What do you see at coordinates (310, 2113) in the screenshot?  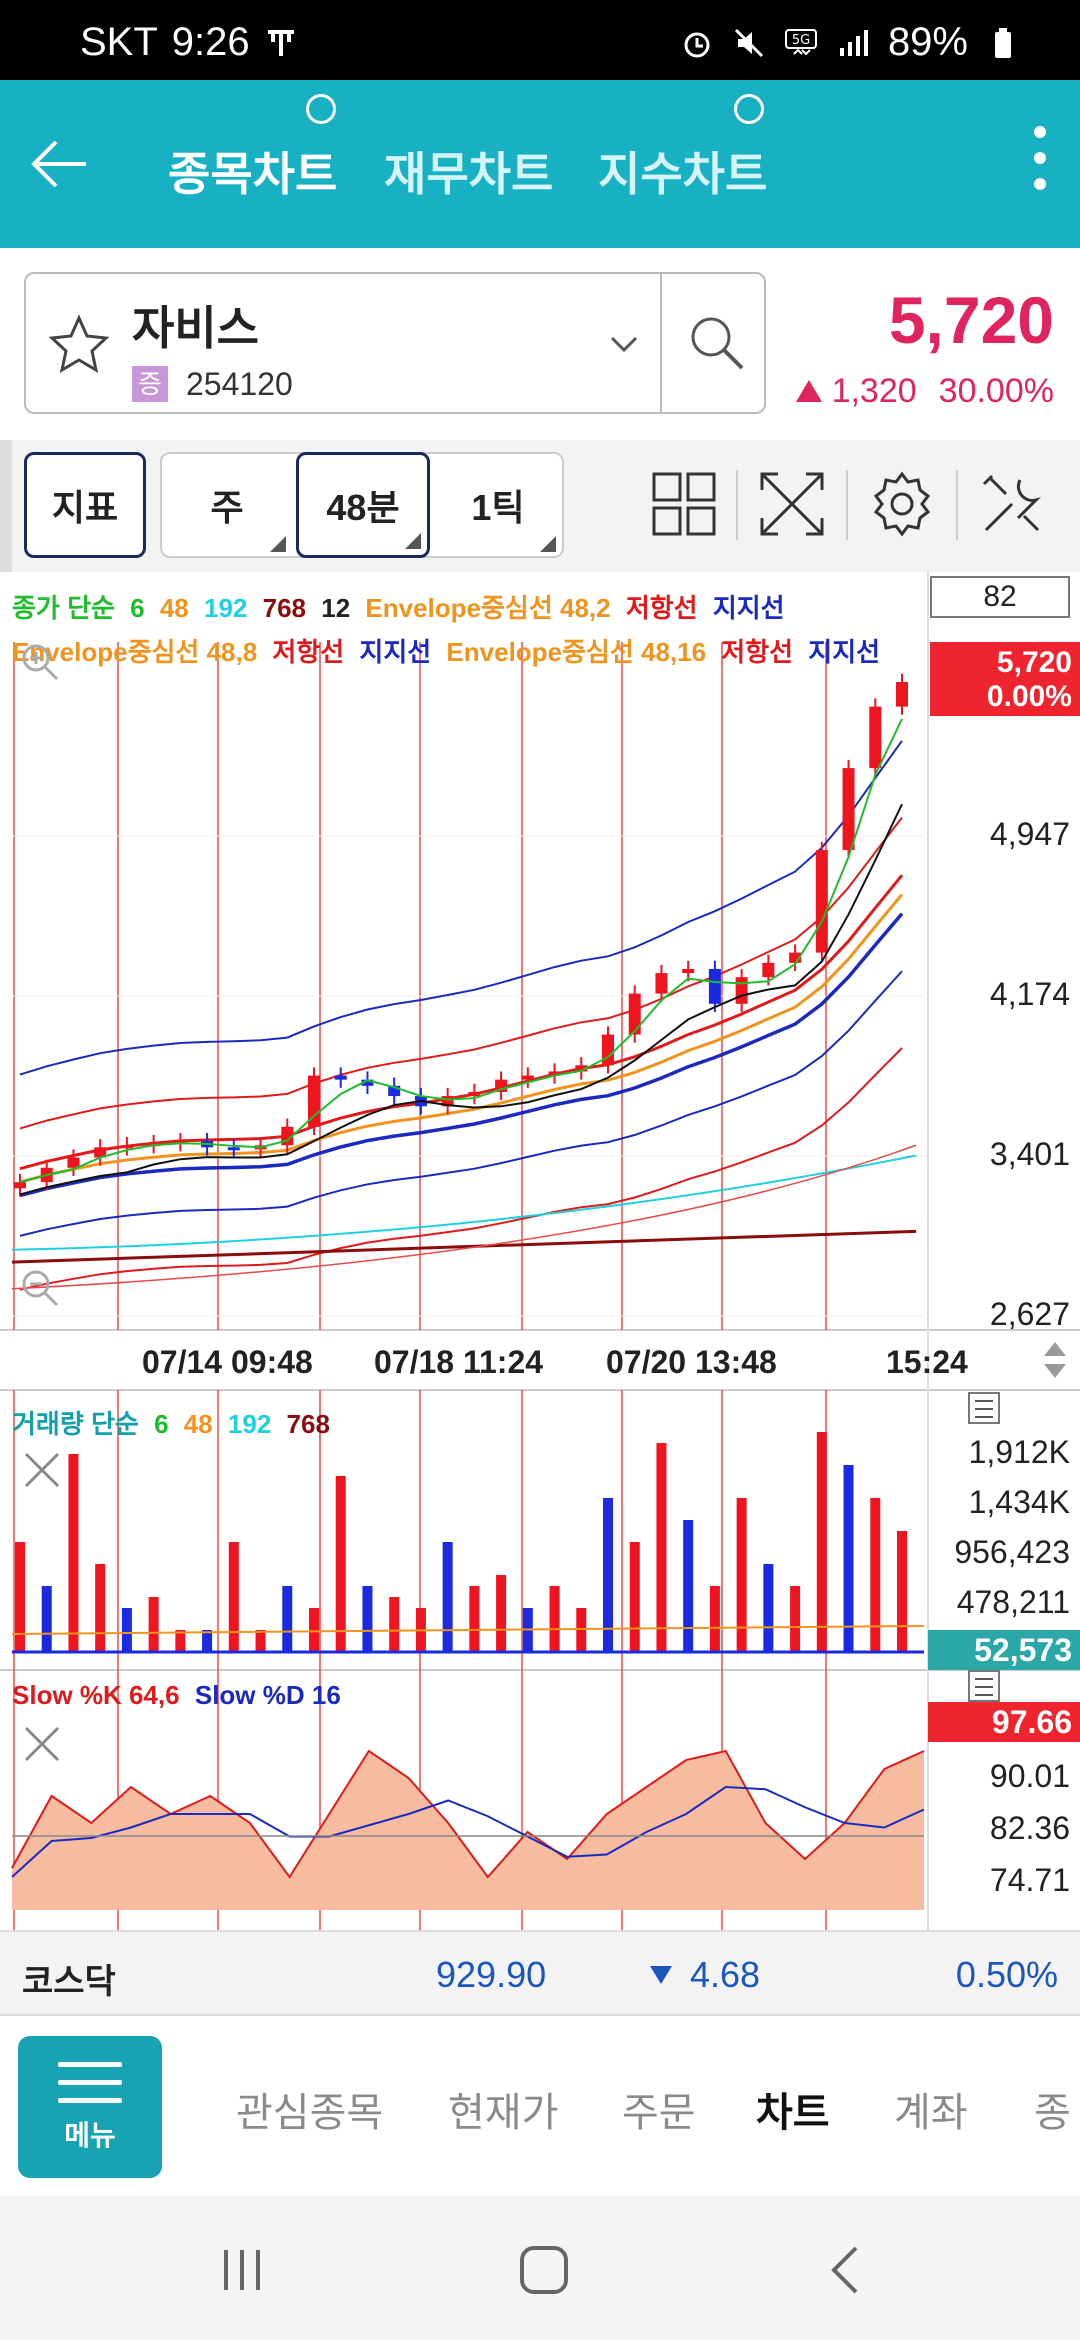 I see `nav-watchlist: 관심종목` at bounding box center [310, 2113].